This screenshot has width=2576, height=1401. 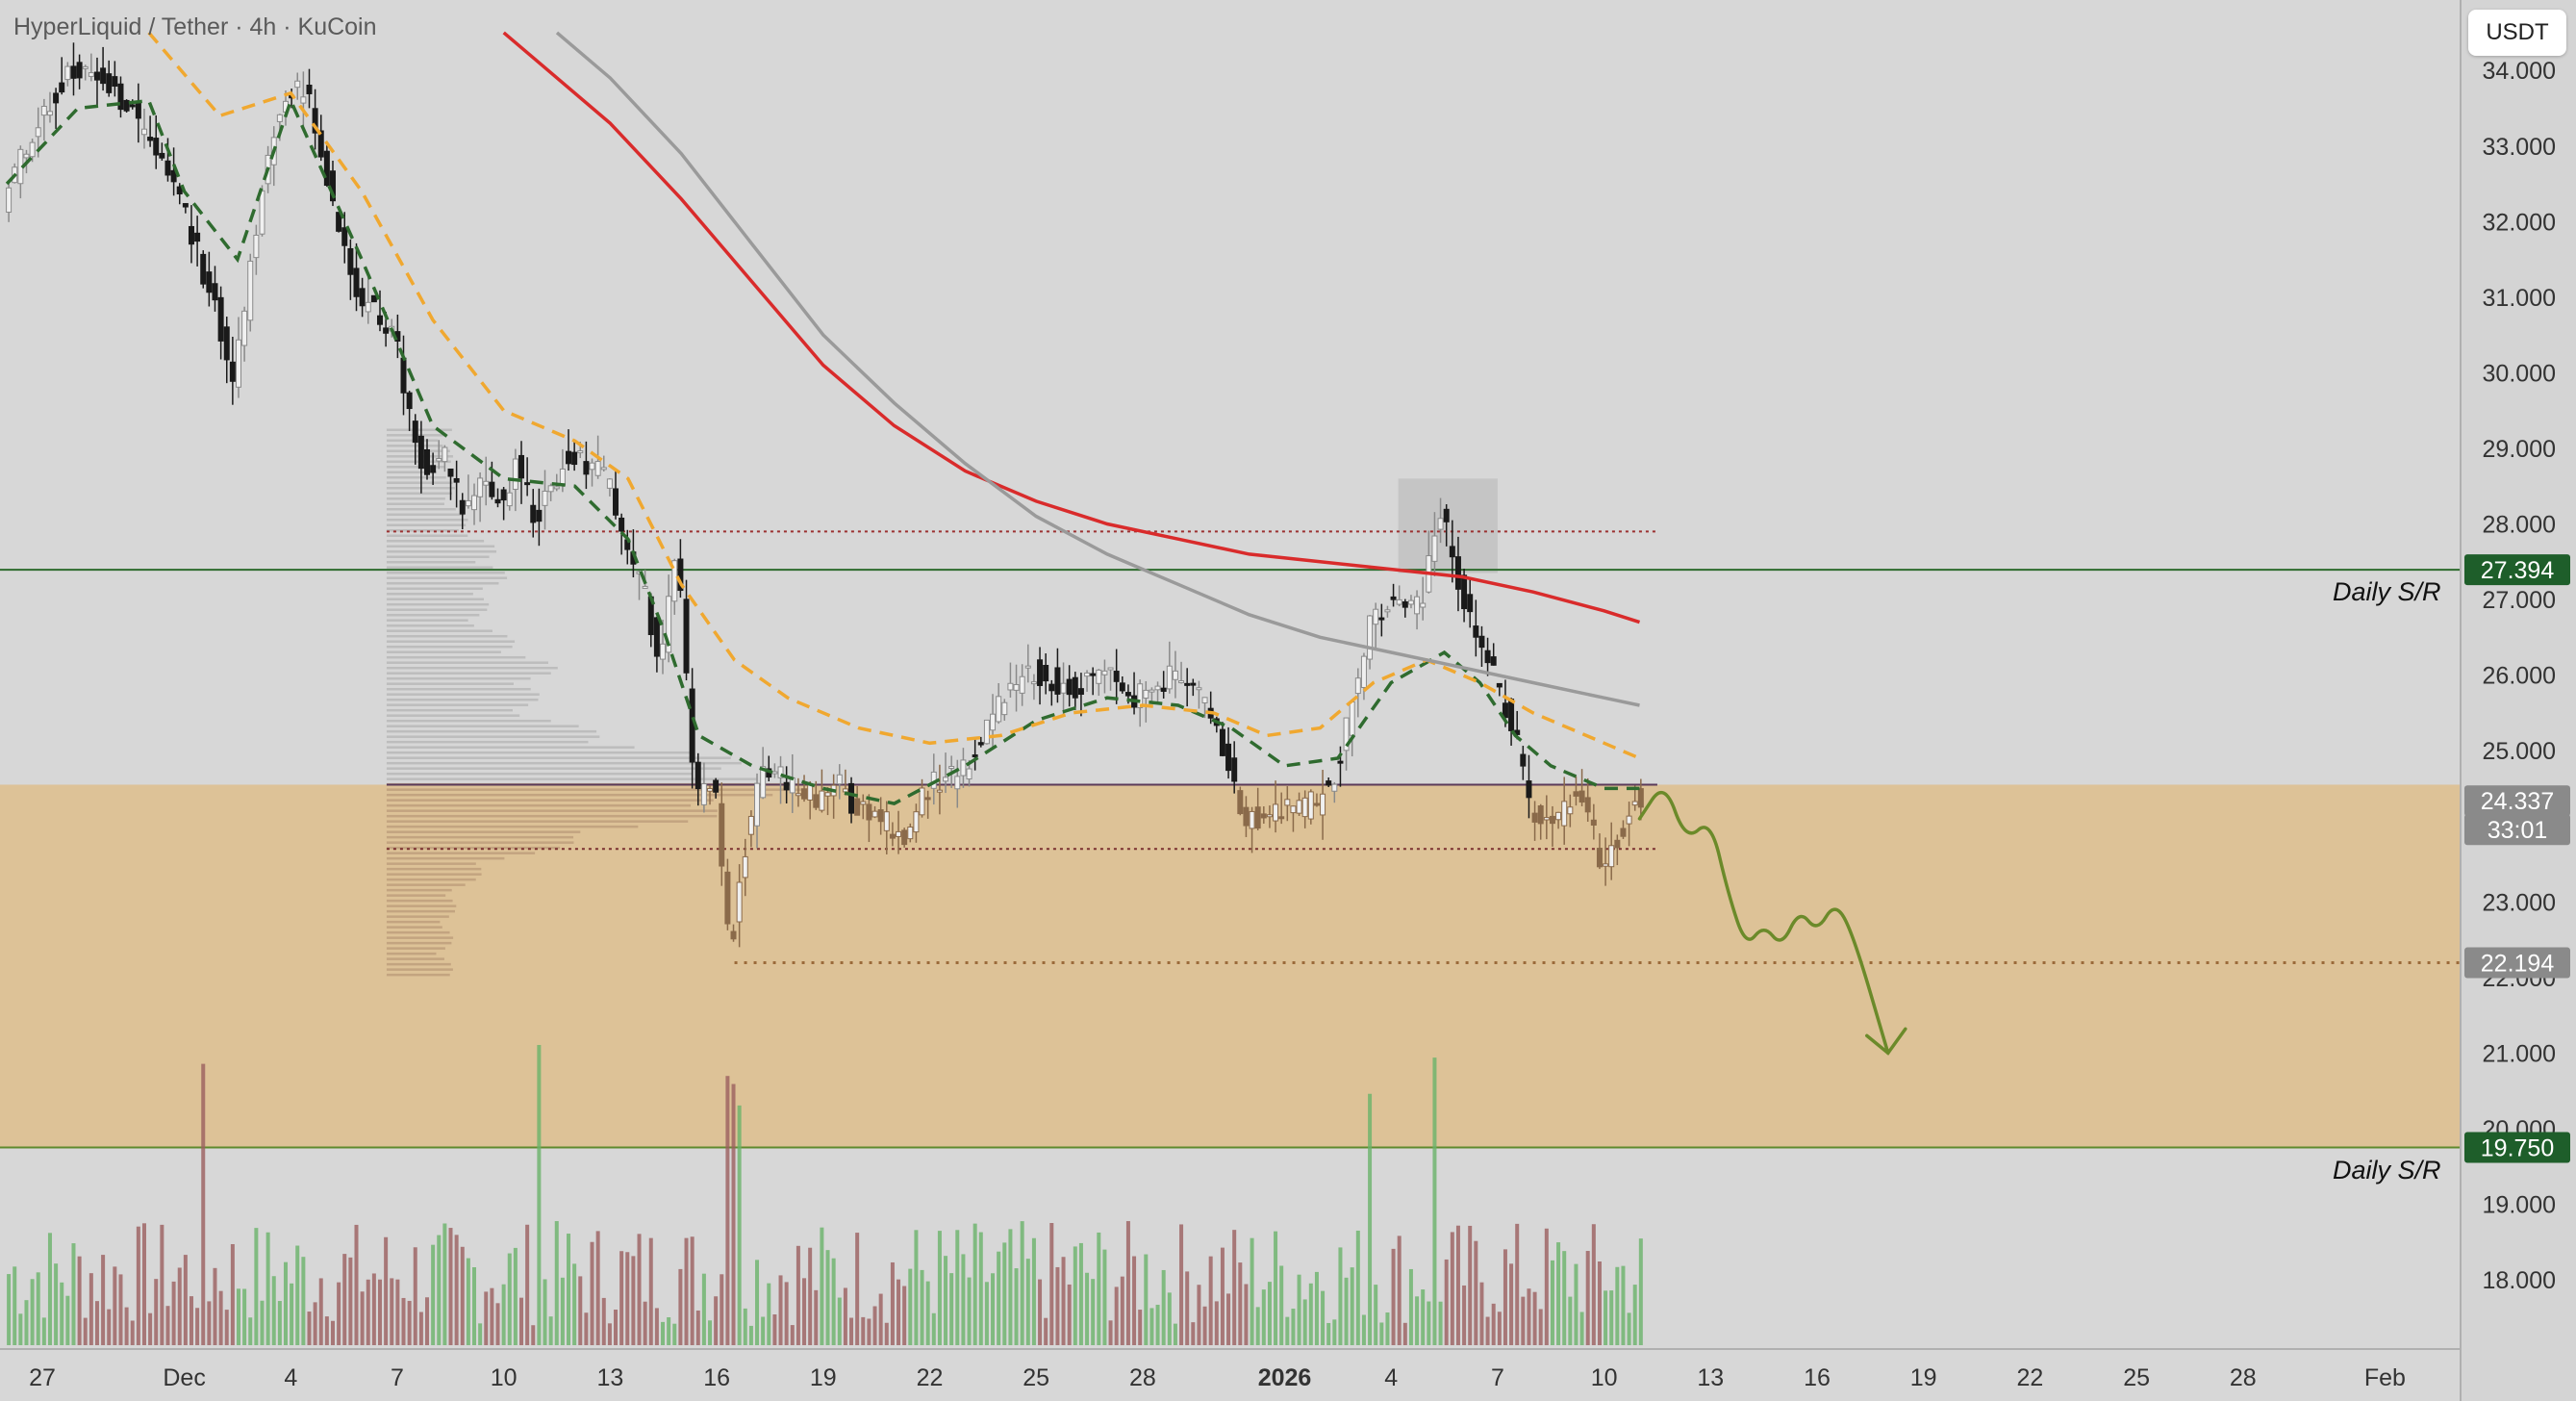 What do you see at coordinates (2518, 964) in the screenshot?
I see `price-mark-label: 22.194` at bounding box center [2518, 964].